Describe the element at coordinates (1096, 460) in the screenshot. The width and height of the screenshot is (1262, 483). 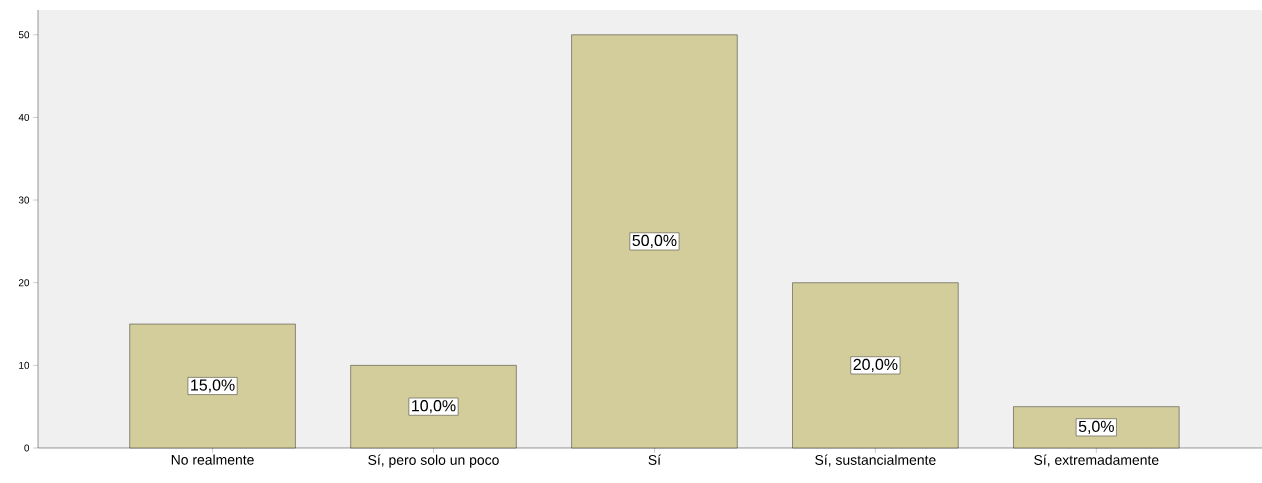
I see `x-tick-label: Sí, extremadamente` at that location.